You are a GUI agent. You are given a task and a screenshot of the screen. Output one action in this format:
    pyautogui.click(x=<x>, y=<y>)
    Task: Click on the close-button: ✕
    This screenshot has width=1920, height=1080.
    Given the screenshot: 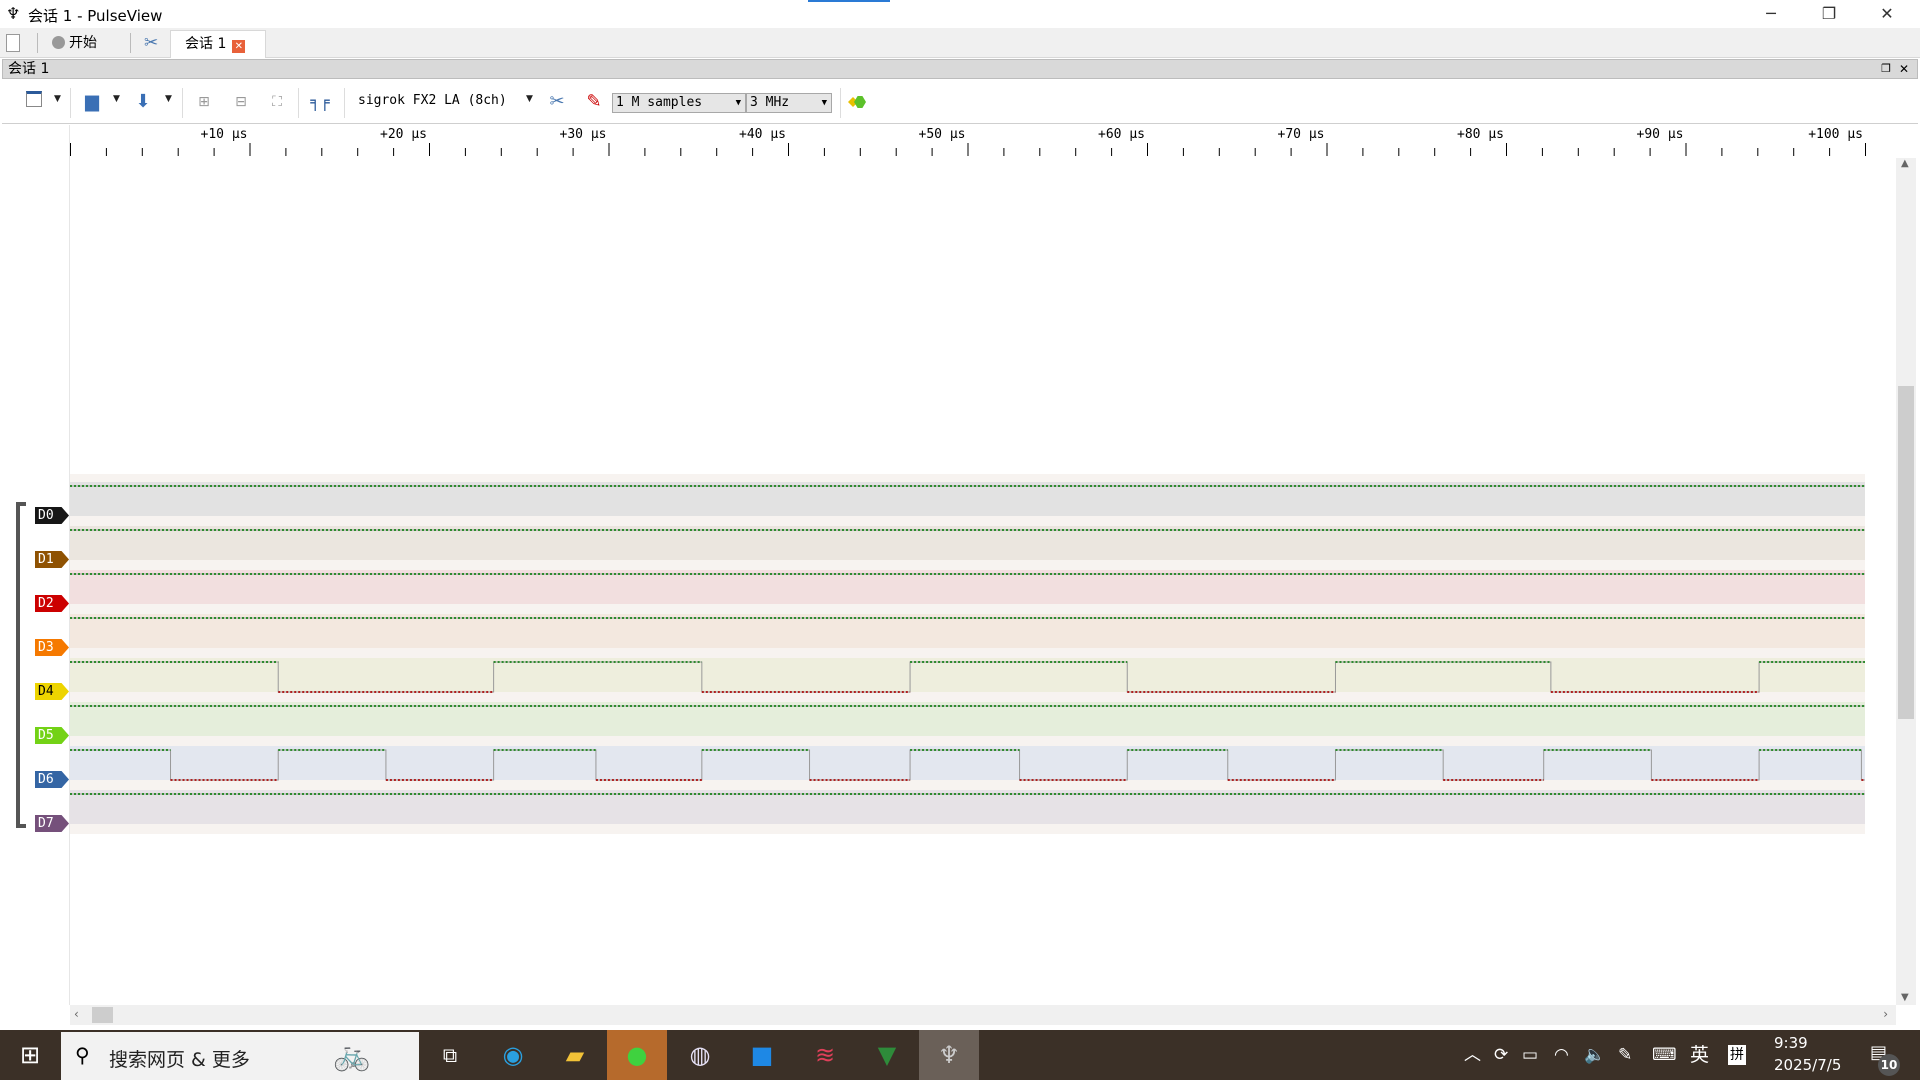 What is the action you would take?
    pyautogui.click(x=1887, y=13)
    